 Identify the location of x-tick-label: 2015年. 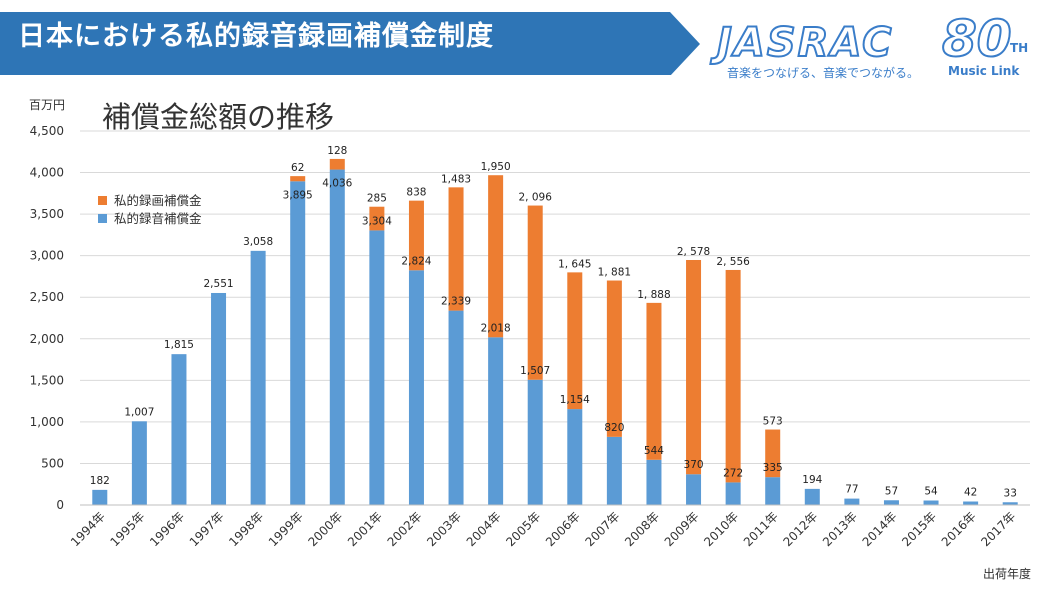
(919, 529).